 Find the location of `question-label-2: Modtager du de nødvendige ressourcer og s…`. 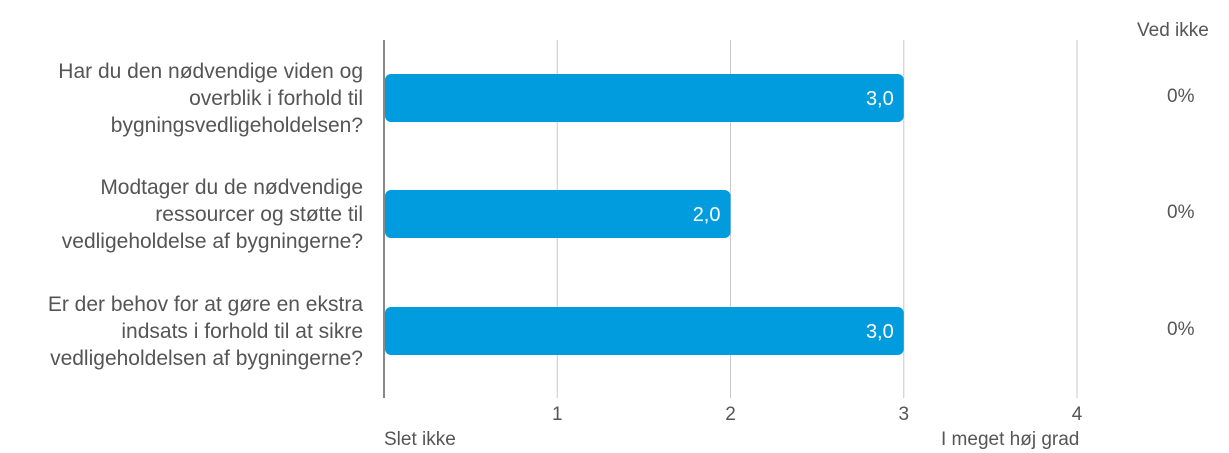

question-label-2: Modtager du de nødvendige ressourcer og s… is located at coordinates (181, 214).